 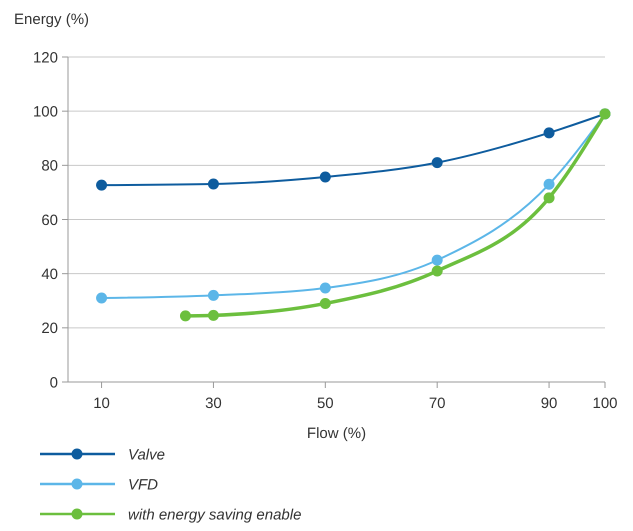 What do you see at coordinates (45, 57) in the screenshot?
I see `y-tick-label: 120` at bounding box center [45, 57].